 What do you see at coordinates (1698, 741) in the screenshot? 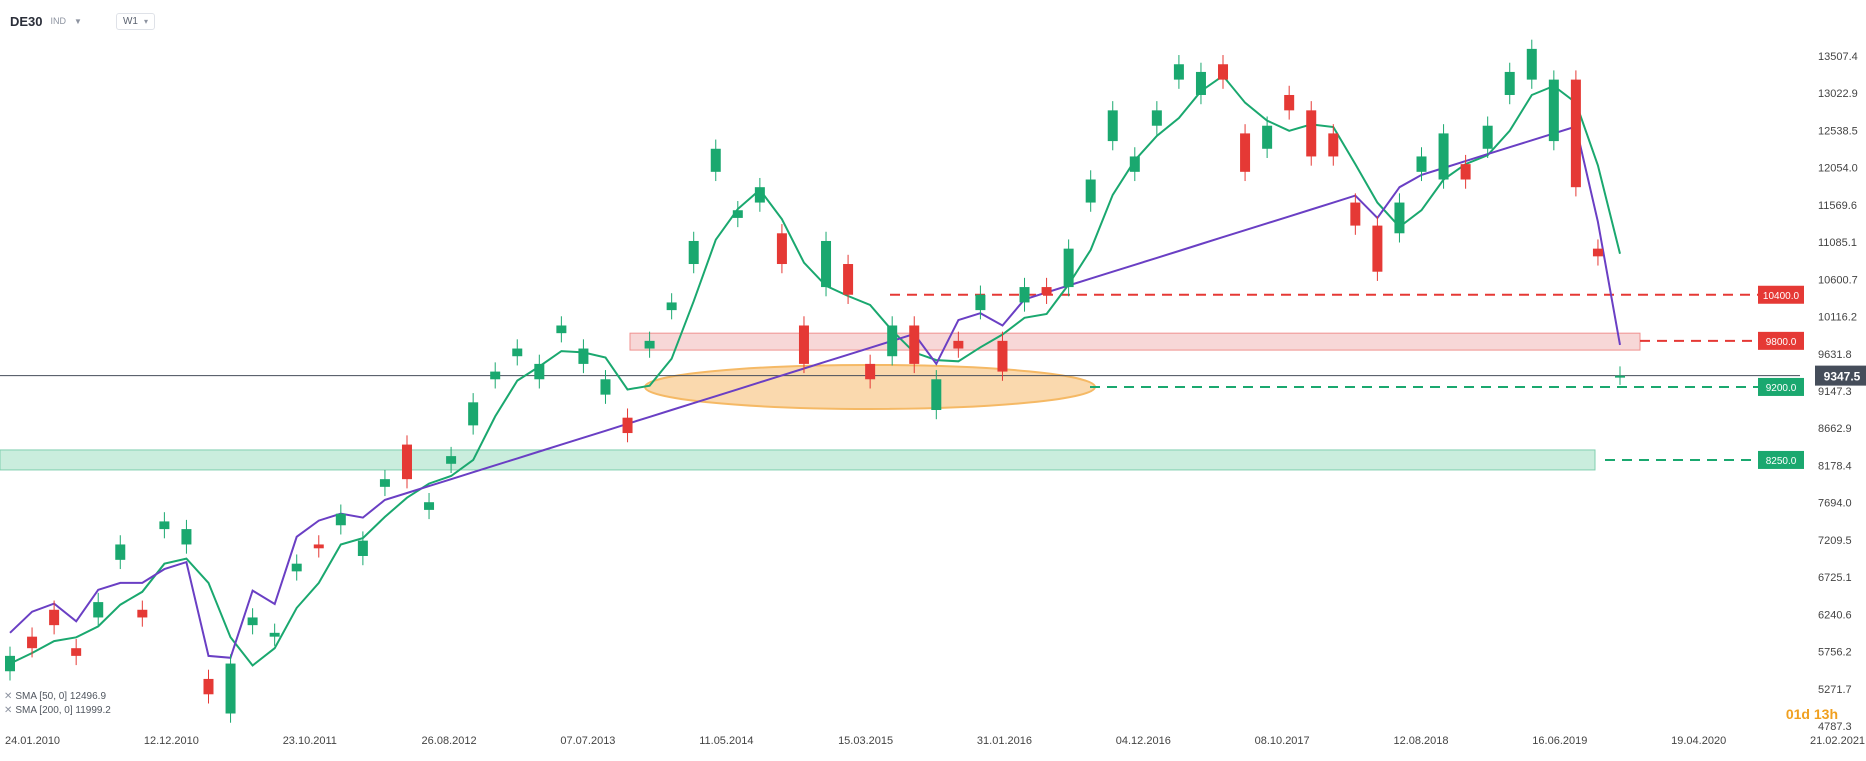
I see `x-tick-label: 19.04.2020` at bounding box center [1698, 741].